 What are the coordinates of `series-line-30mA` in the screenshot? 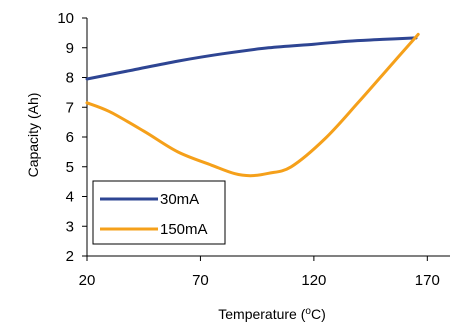 It's located at (251, 58).